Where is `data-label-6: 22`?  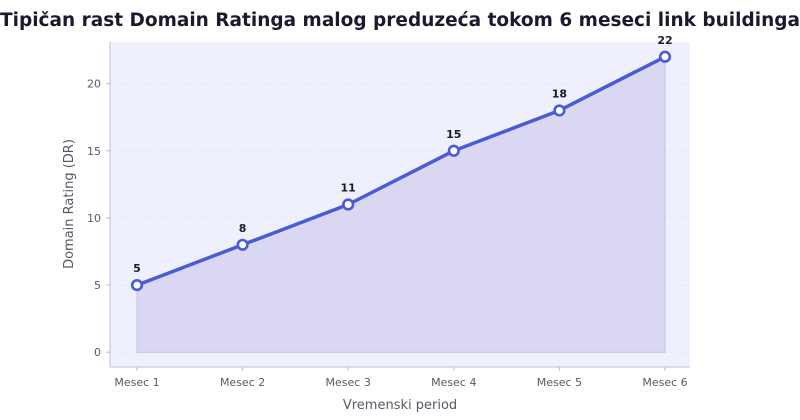
data-label-6: 22 is located at coordinates (664, 40).